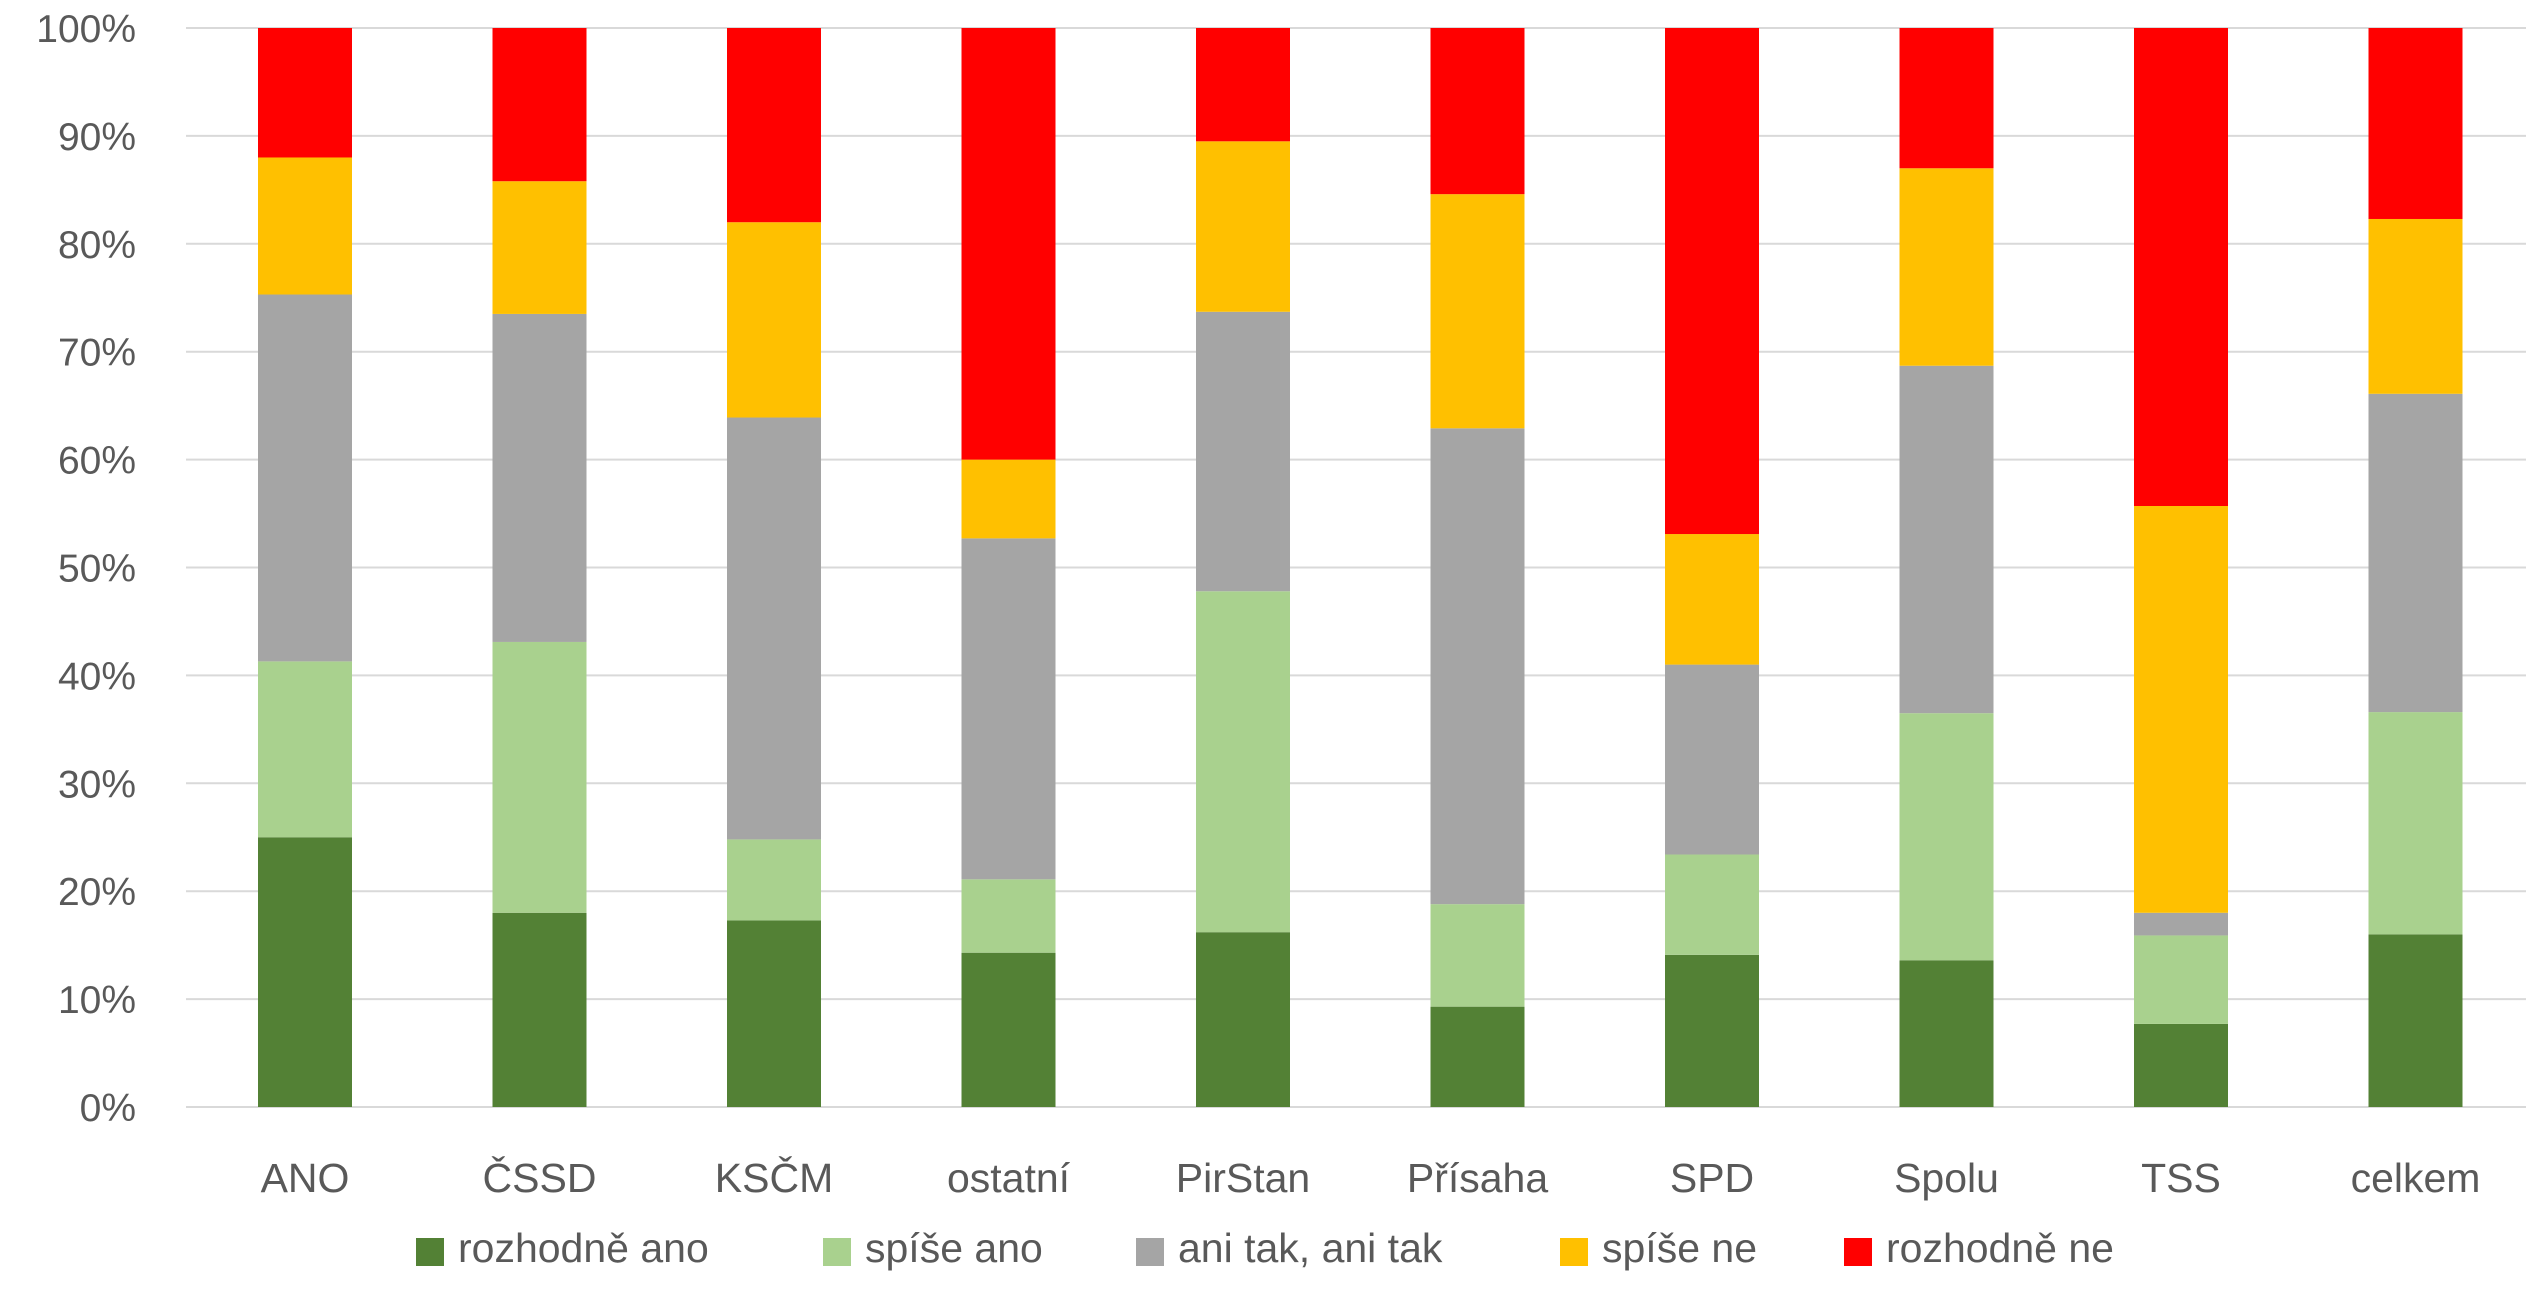 This screenshot has width=2526, height=1293. I want to click on y-axis-tick-labels: 0% 10% 20% 30% 40% 50% 60% 70% 80% 90% 100%, so click(86, 569).